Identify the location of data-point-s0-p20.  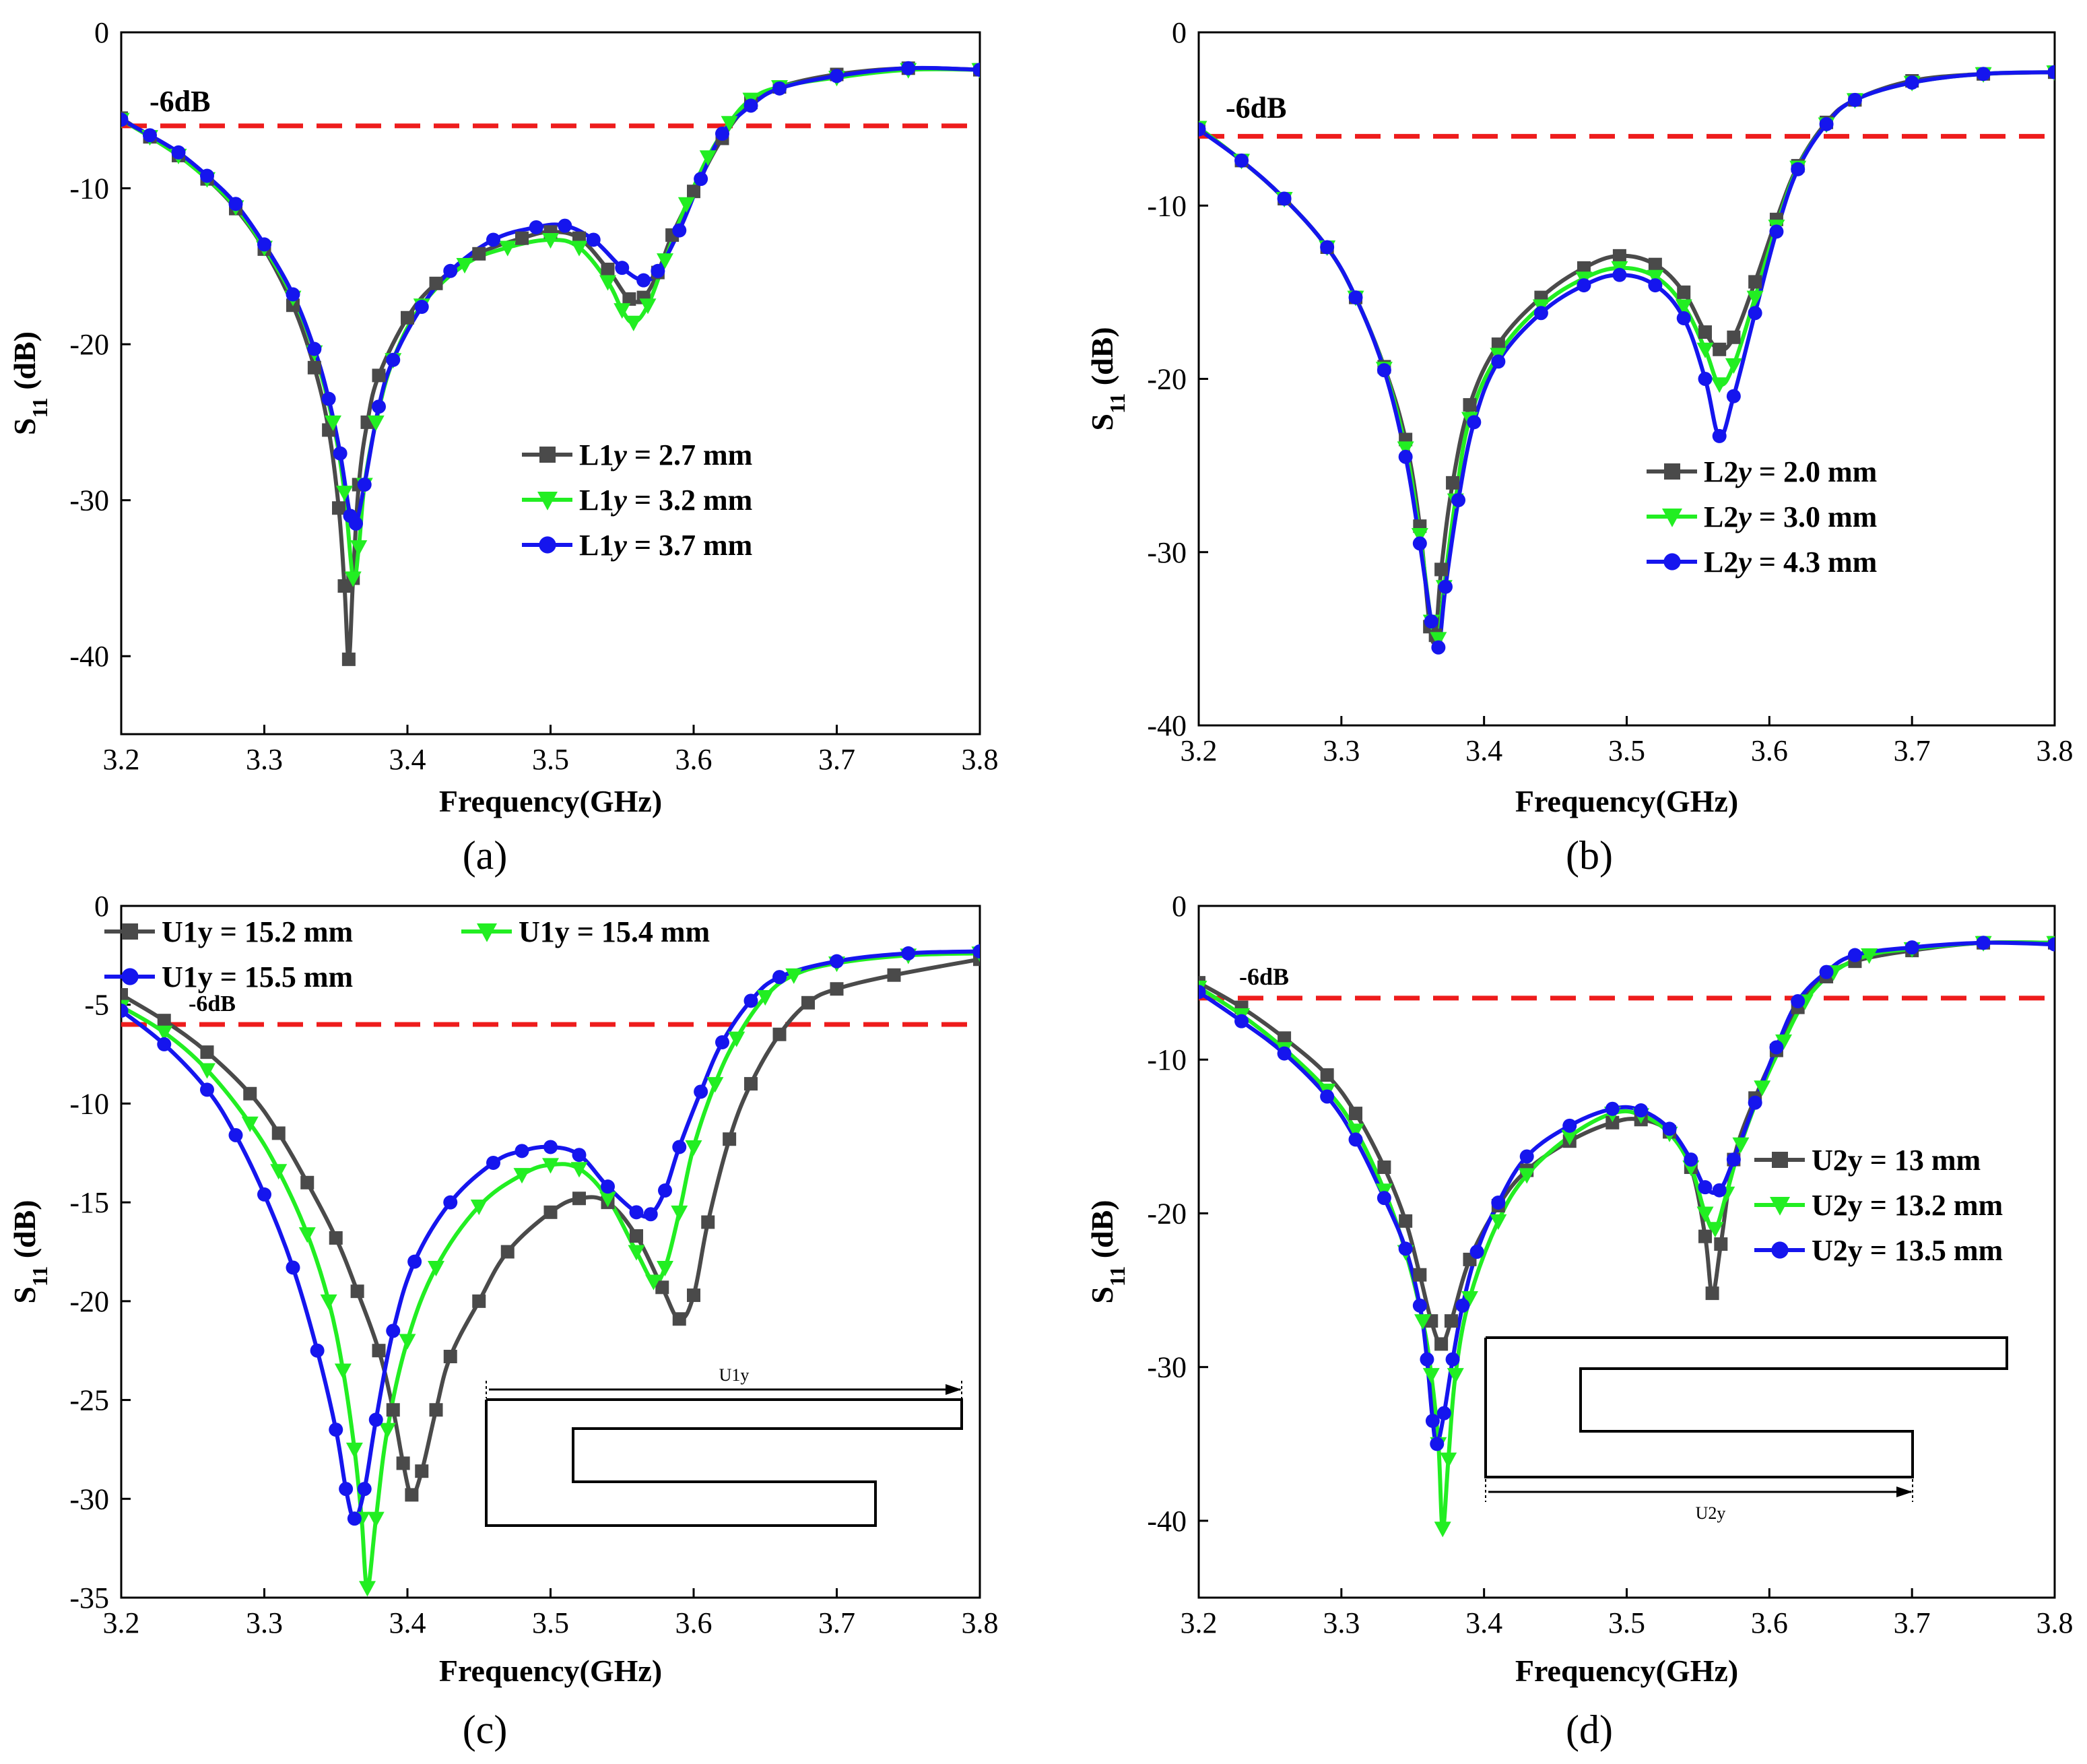
(1712, 1293).